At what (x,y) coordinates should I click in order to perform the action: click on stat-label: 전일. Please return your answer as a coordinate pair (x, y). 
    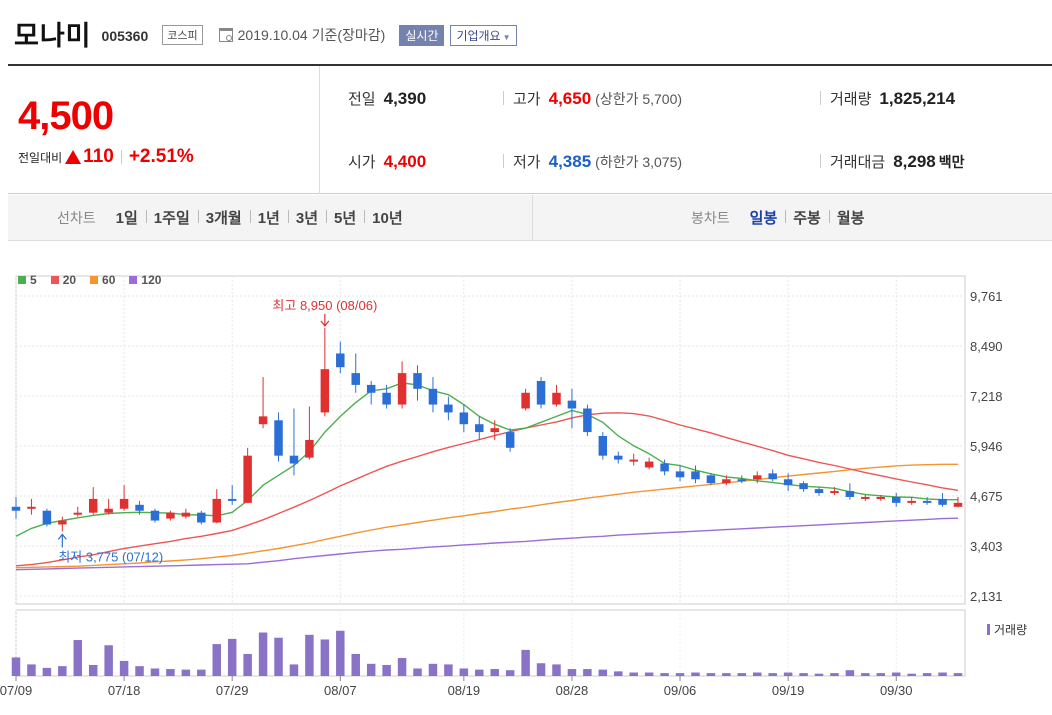
    Looking at the image, I should click on (362, 99).